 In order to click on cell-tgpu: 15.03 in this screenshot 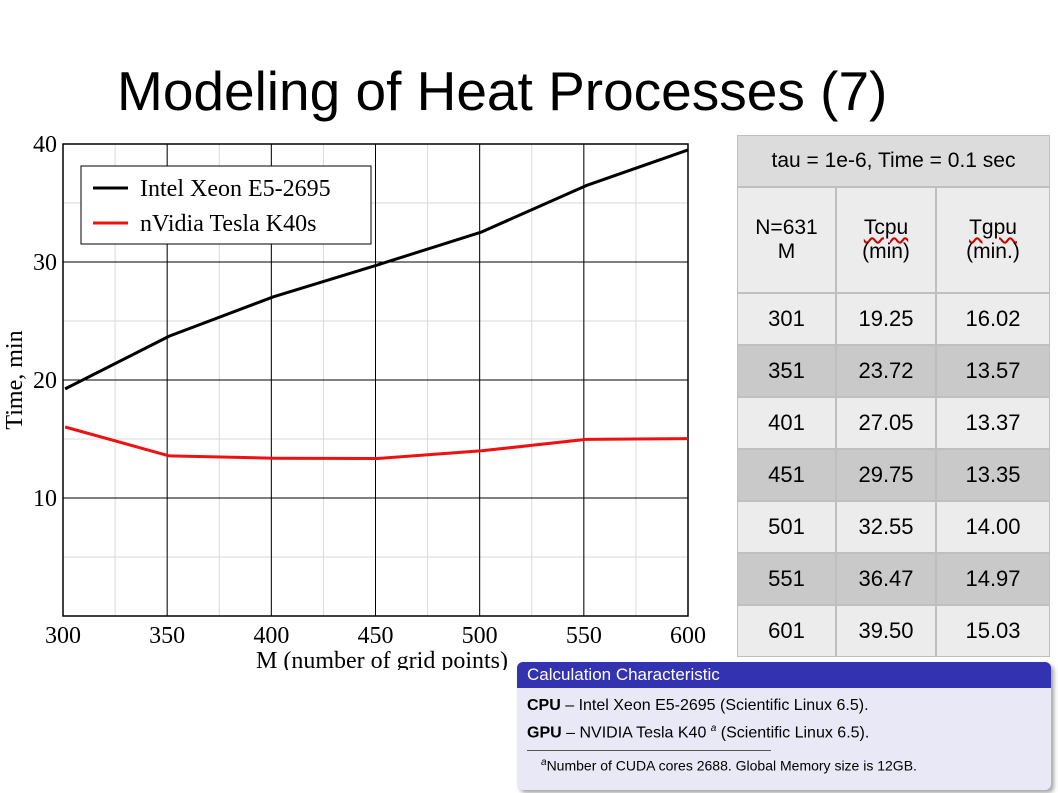, I will do `click(993, 631)`.